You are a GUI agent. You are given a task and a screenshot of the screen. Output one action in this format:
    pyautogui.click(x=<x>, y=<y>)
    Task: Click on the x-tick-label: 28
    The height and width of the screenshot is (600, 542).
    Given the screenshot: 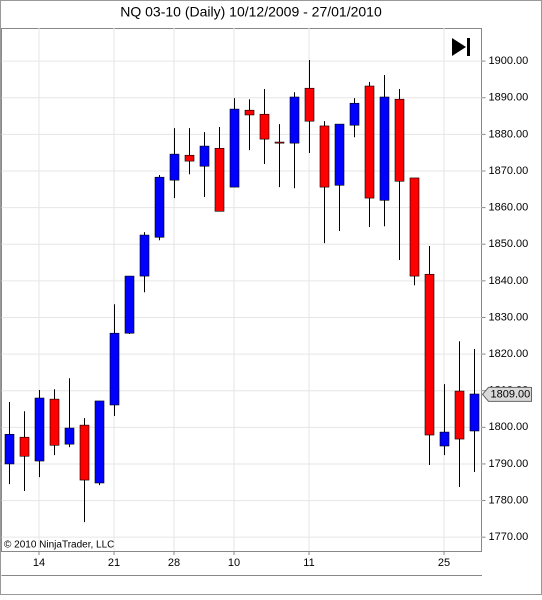 What is the action you would take?
    pyautogui.click(x=174, y=563)
    